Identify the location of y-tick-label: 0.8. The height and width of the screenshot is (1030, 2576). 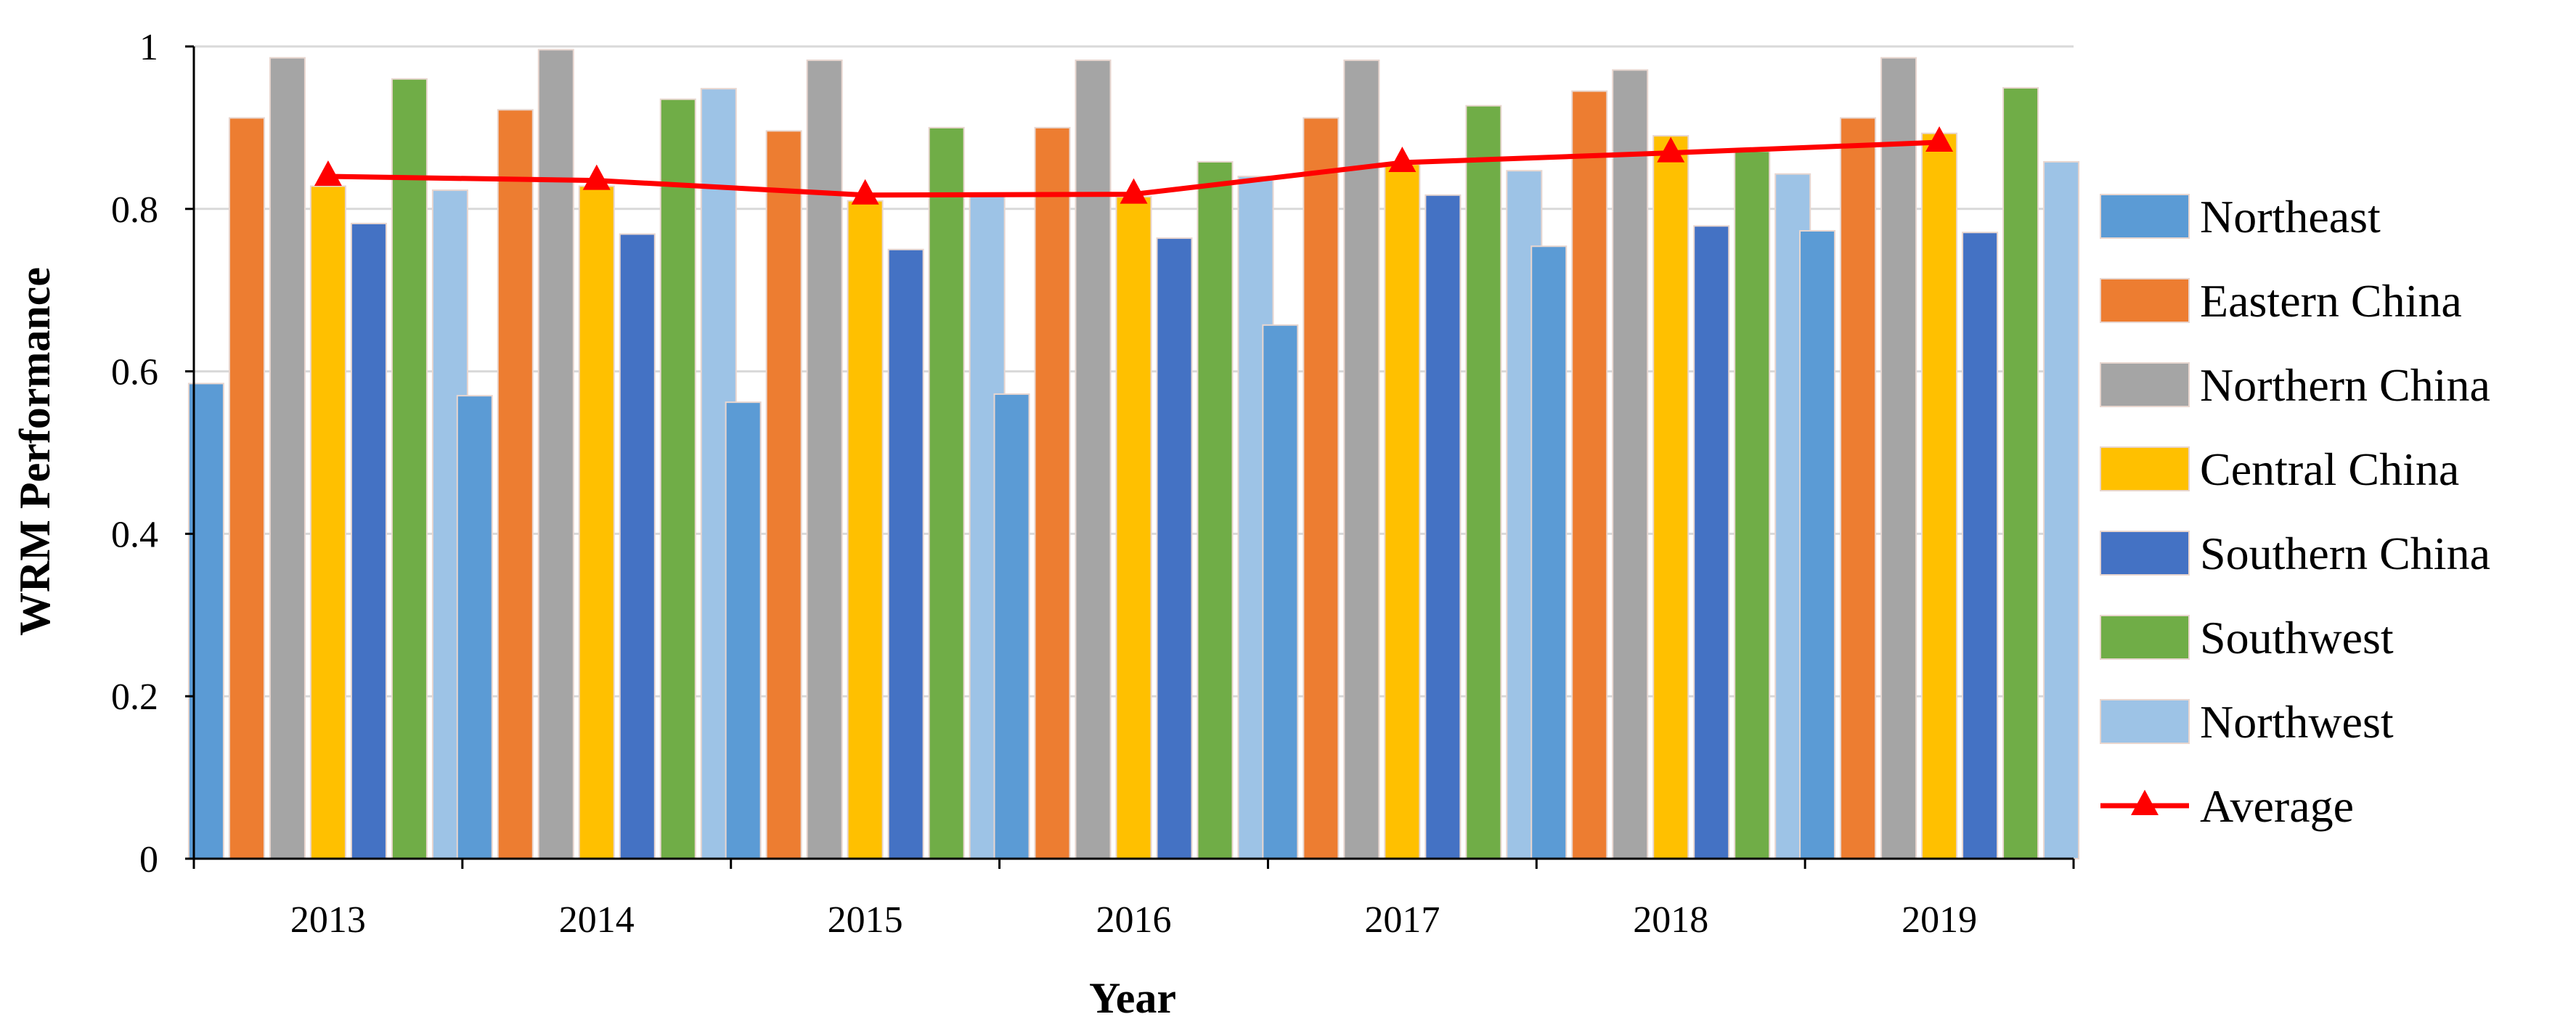
(134, 210).